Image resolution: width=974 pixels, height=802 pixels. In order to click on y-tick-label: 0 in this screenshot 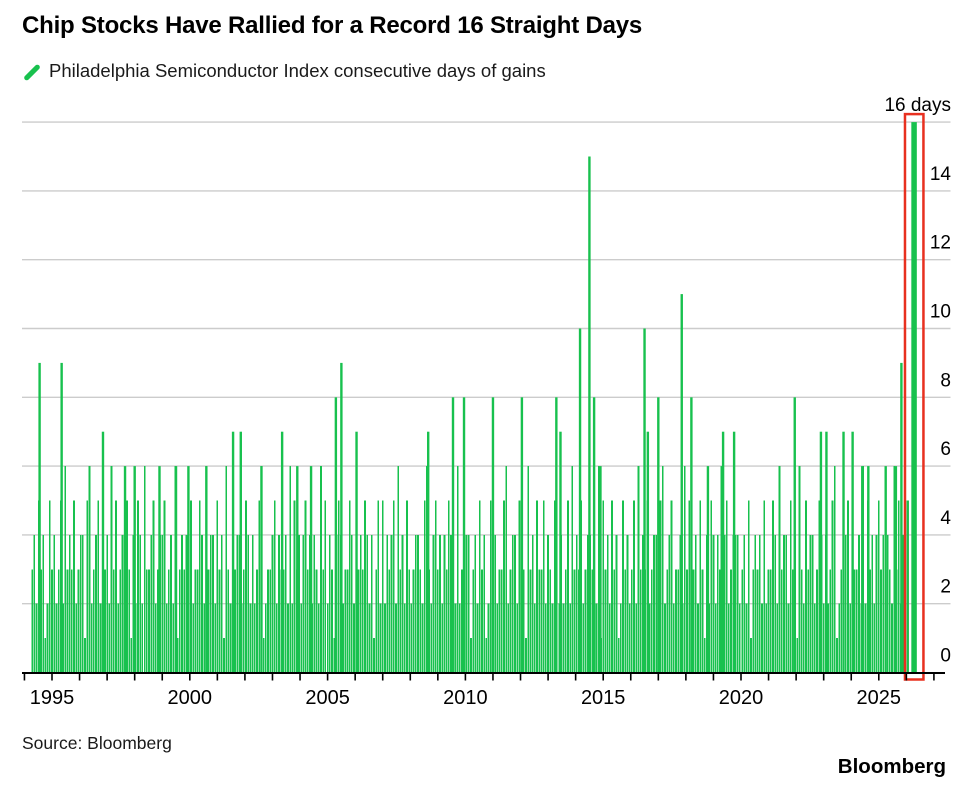, I will do `click(945, 656)`.